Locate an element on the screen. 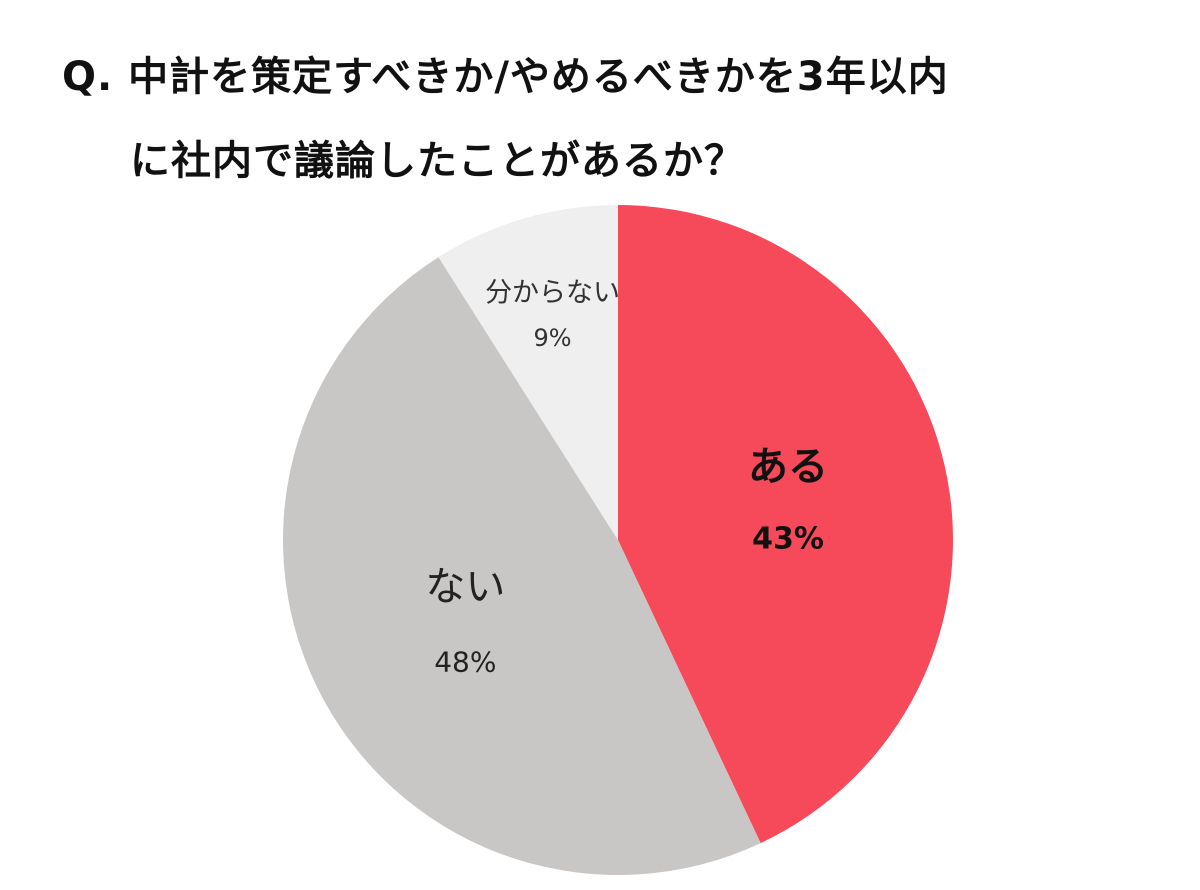  slice-label-1: ある is located at coordinates (788, 467).